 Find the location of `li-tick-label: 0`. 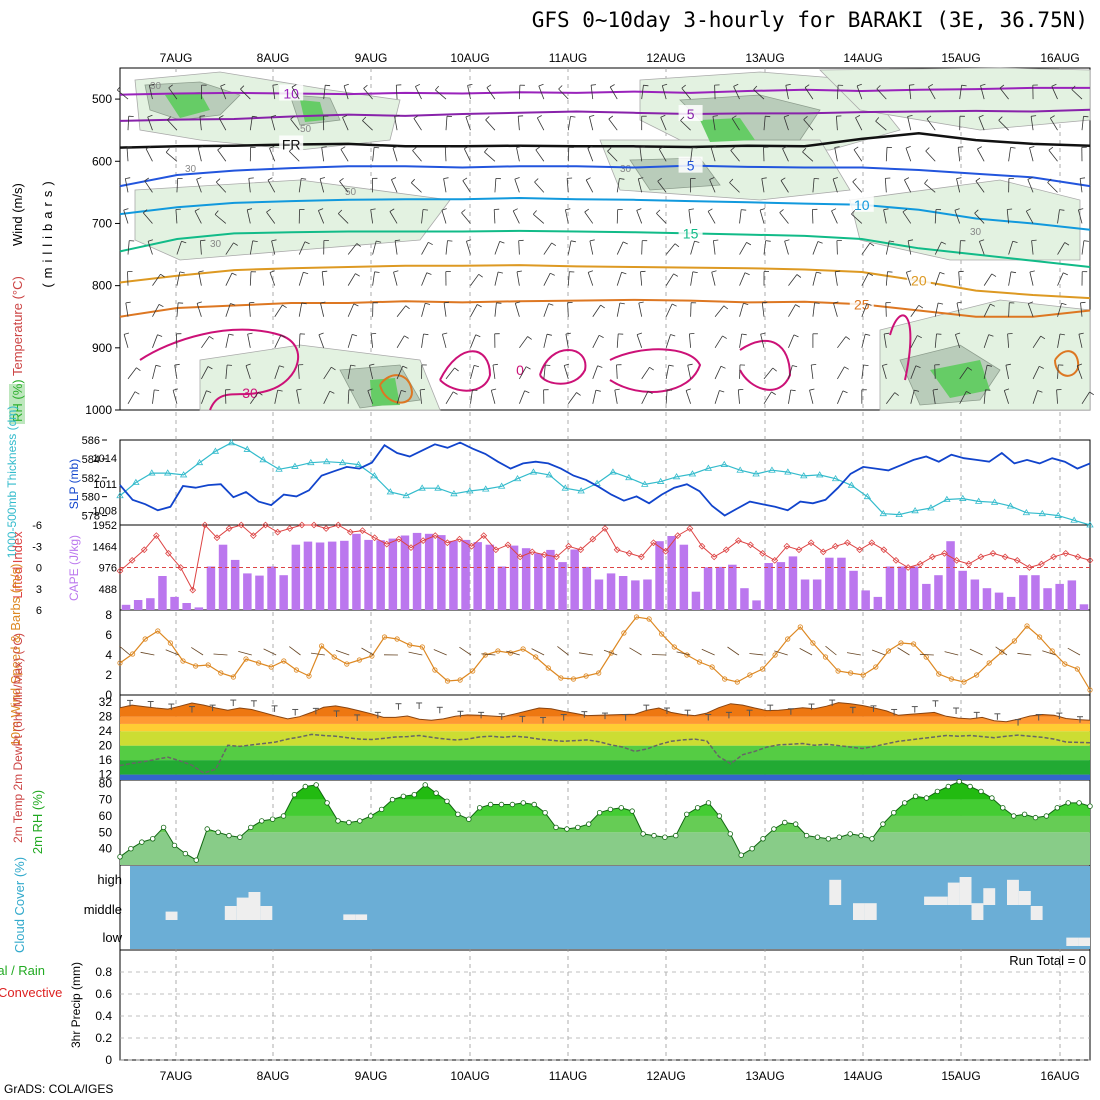

li-tick-label: 0 is located at coordinates (39, 569).